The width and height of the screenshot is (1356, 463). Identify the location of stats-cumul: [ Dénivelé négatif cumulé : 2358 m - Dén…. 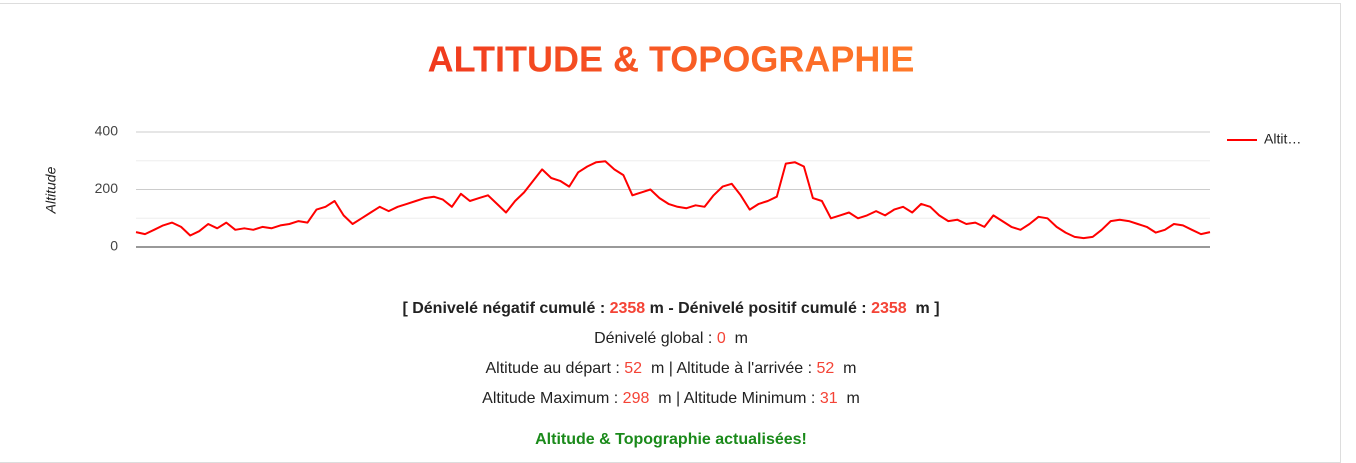
(671, 309).